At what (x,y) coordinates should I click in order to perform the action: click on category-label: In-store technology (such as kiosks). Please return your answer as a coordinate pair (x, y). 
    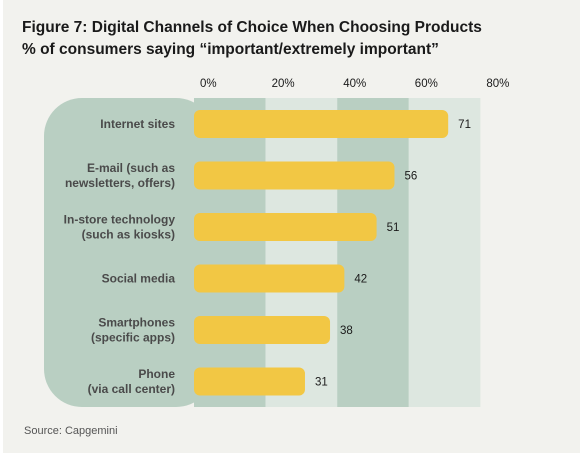
    Looking at the image, I should click on (120, 227).